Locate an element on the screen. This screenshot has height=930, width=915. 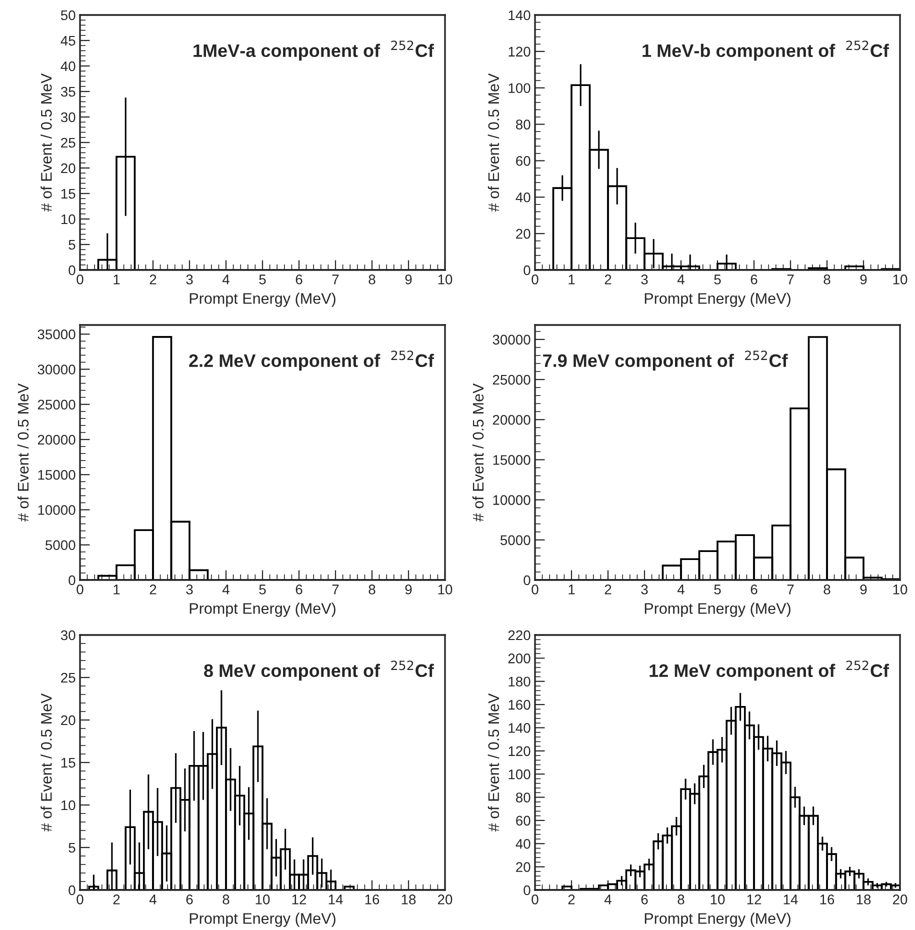
y-tick-label: 35 is located at coordinates (68, 91).